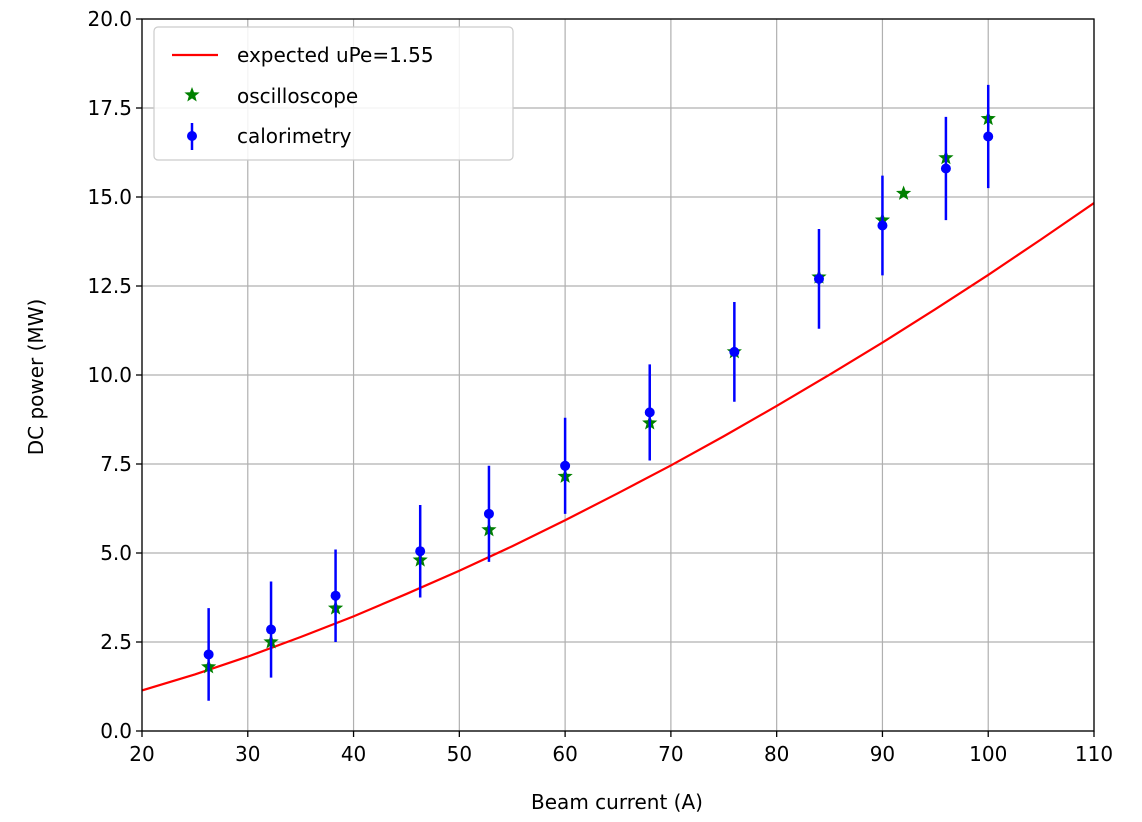  What do you see at coordinates (988, 754) in the screenshot?
I see `x-tick-label: 100` at bounding box center [988, 754].